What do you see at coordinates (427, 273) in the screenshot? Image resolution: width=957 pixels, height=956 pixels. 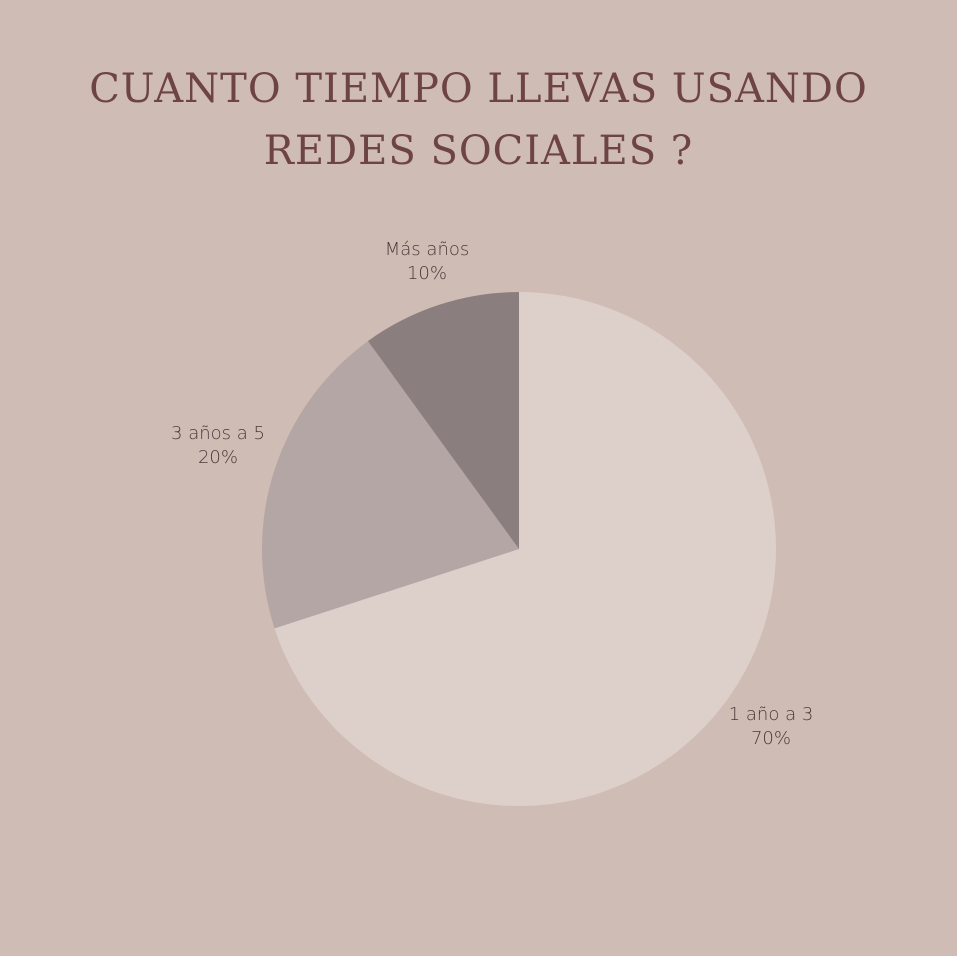 I see `slice-value-label-3: 10%` at bounding box center [427, 273].